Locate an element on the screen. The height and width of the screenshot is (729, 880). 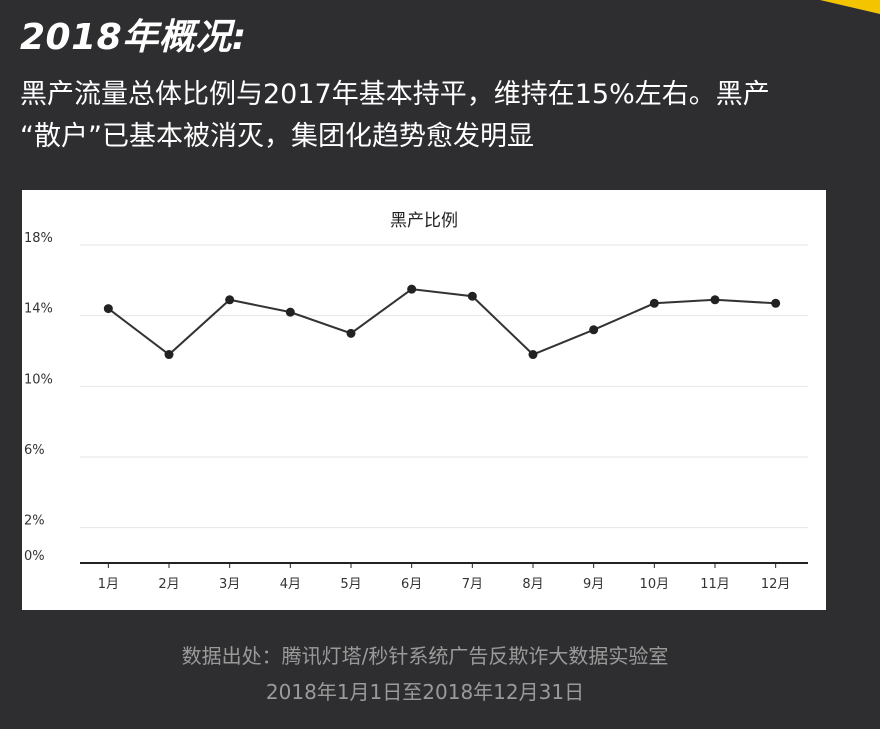
x-tick-label: 11月 is located at coordinates (715, 584).